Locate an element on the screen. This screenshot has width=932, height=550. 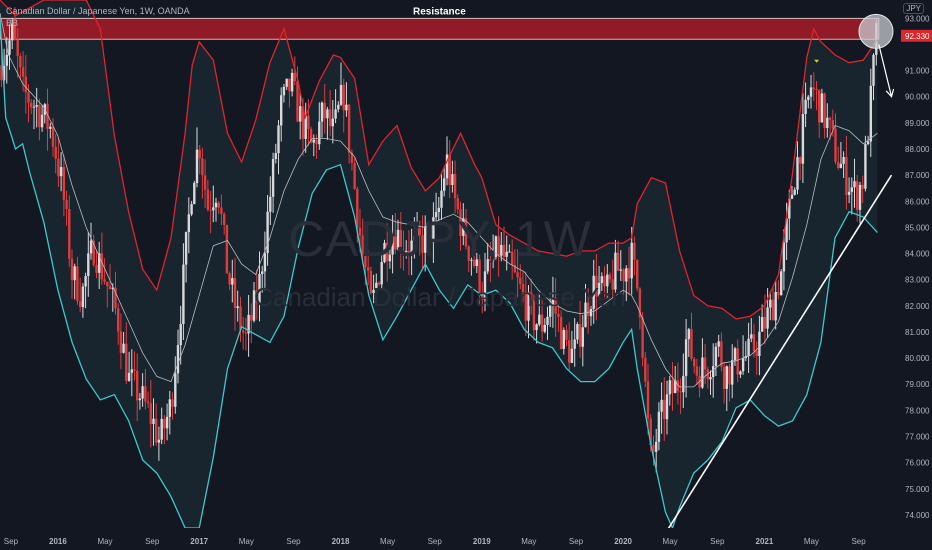
currency-badge: JPY is located at coordinates (913, 8).